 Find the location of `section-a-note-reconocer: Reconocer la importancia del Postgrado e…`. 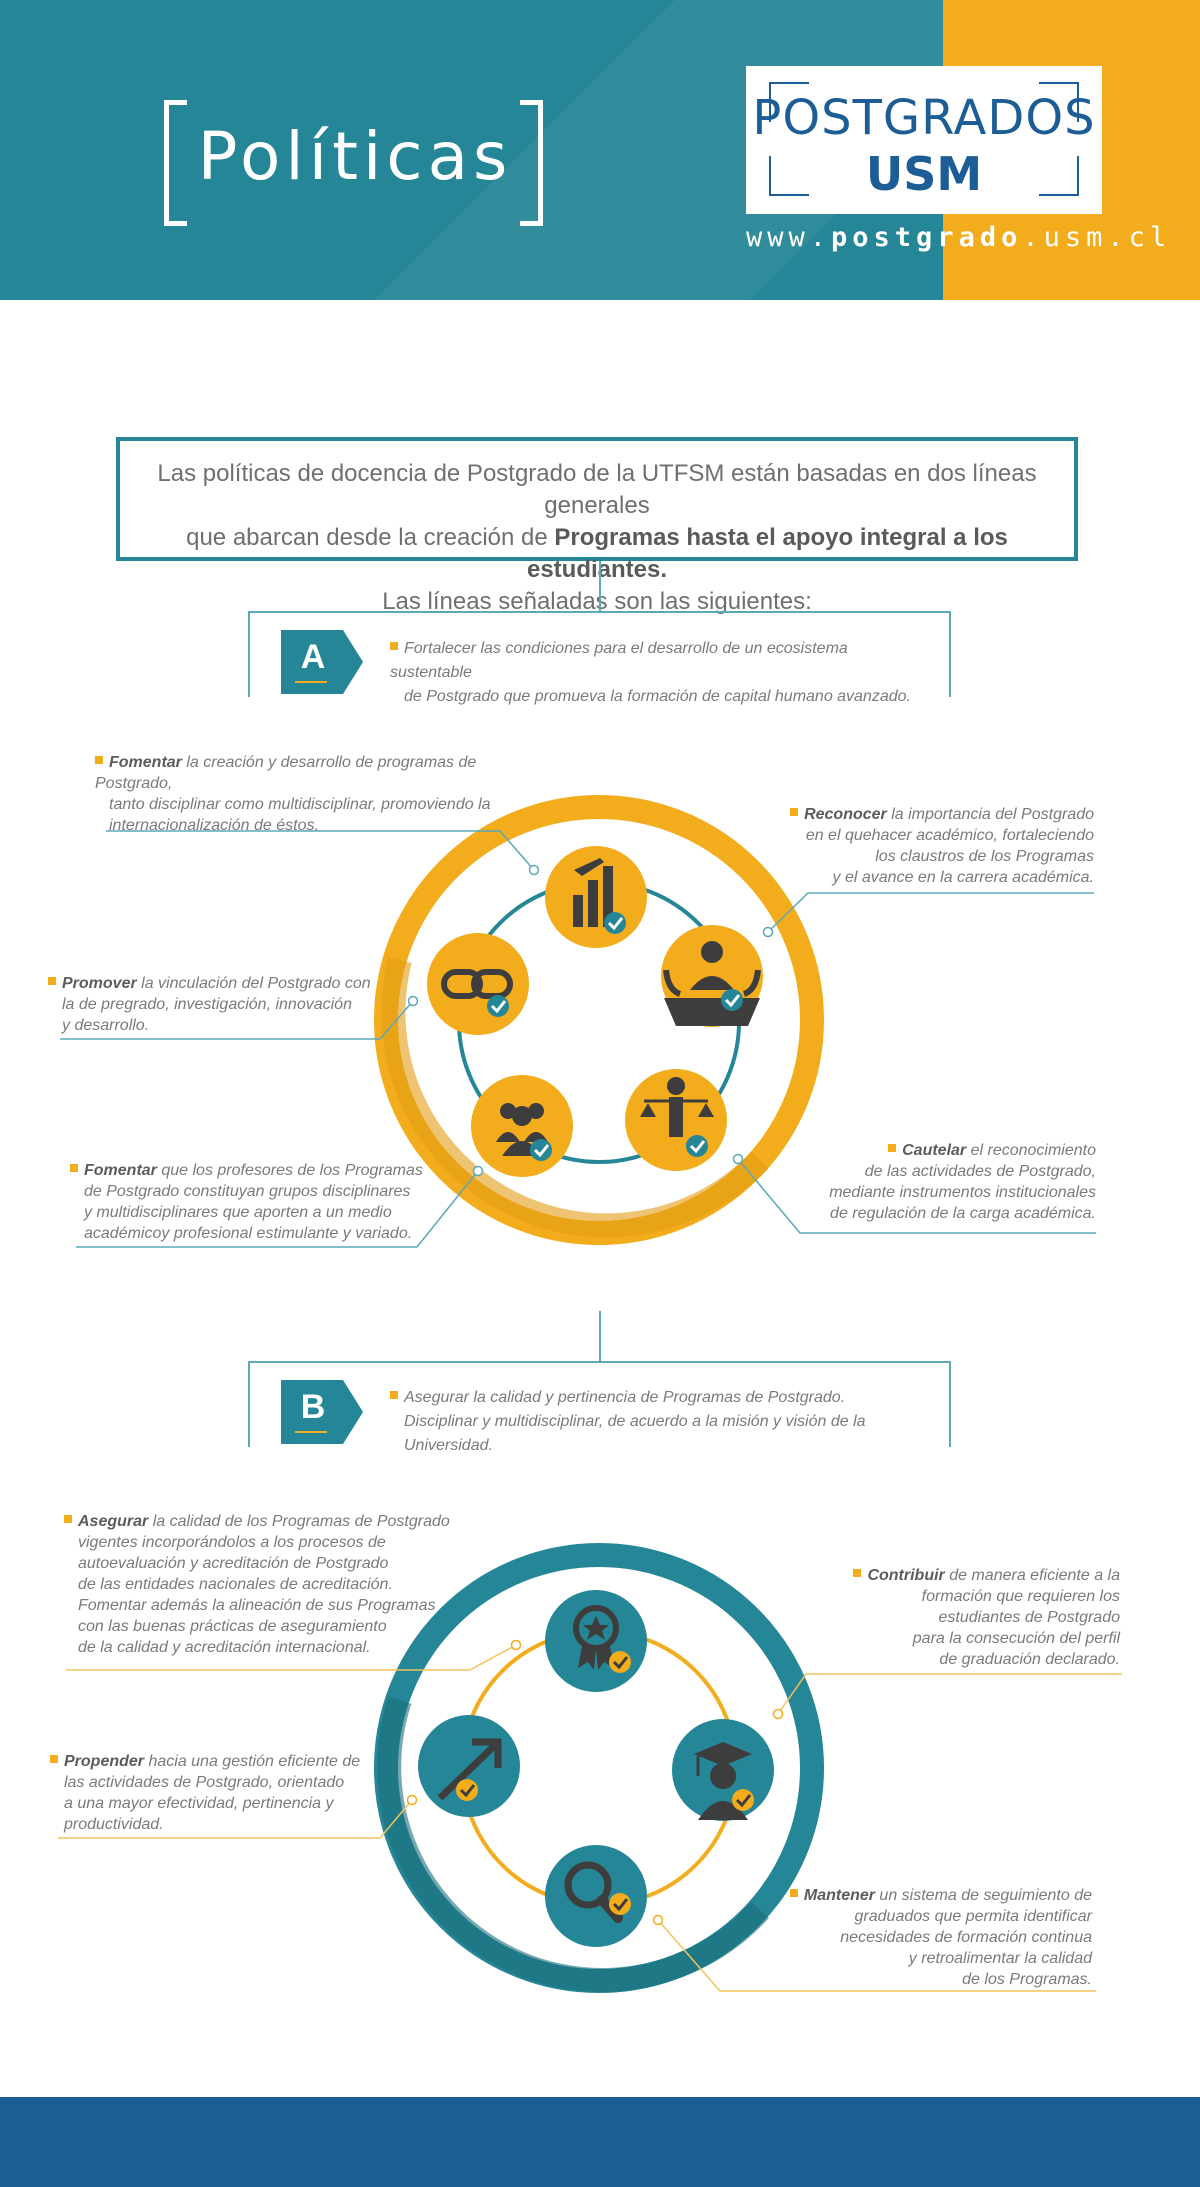

section-a-note-reconocer: Reconocer la importancia del Postgrado e… is located at coordinates (932, 846).